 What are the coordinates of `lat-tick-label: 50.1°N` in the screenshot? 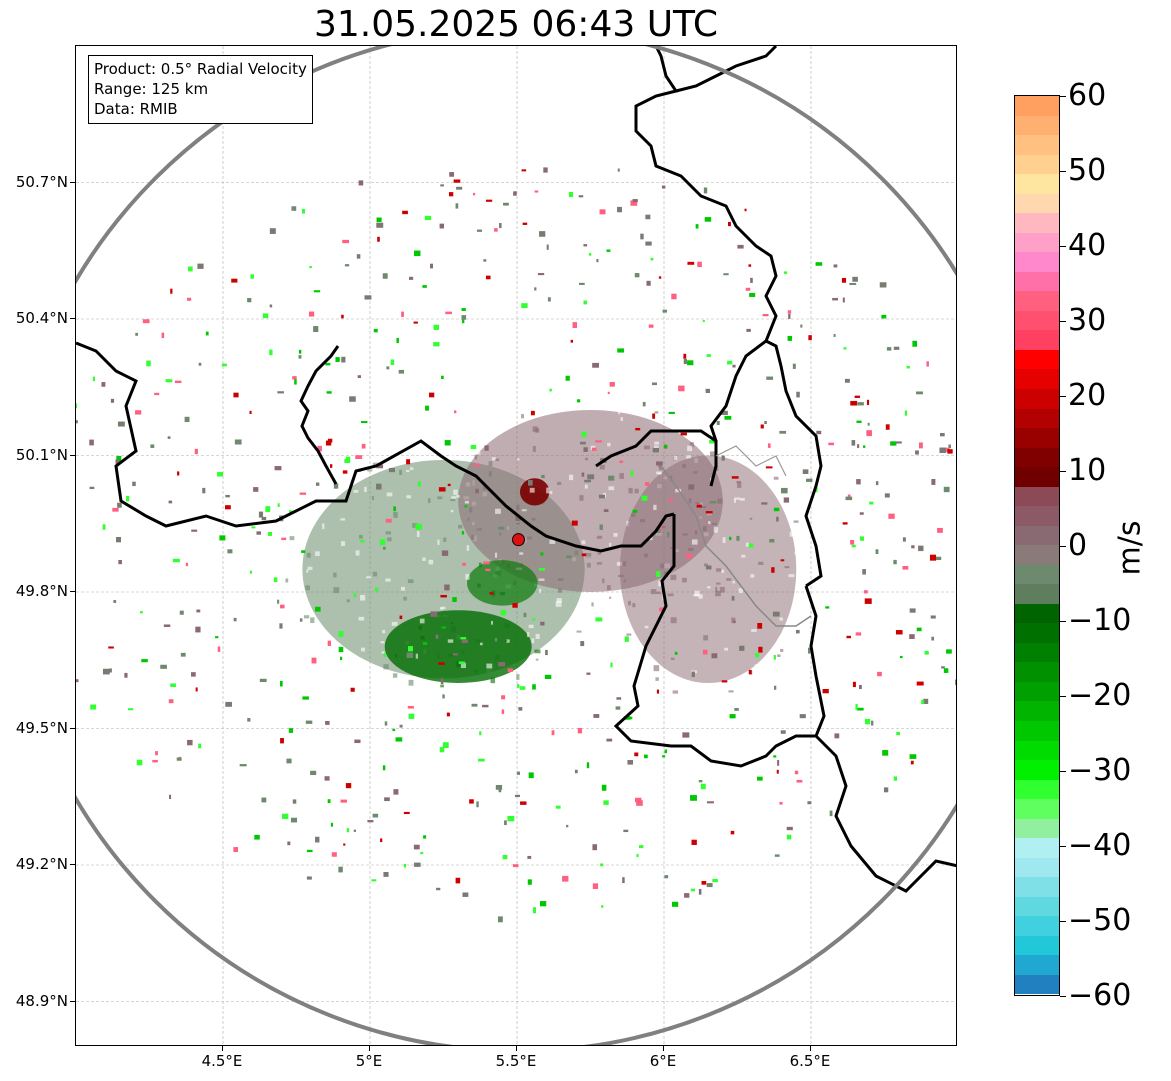 It's located at (41, 454).